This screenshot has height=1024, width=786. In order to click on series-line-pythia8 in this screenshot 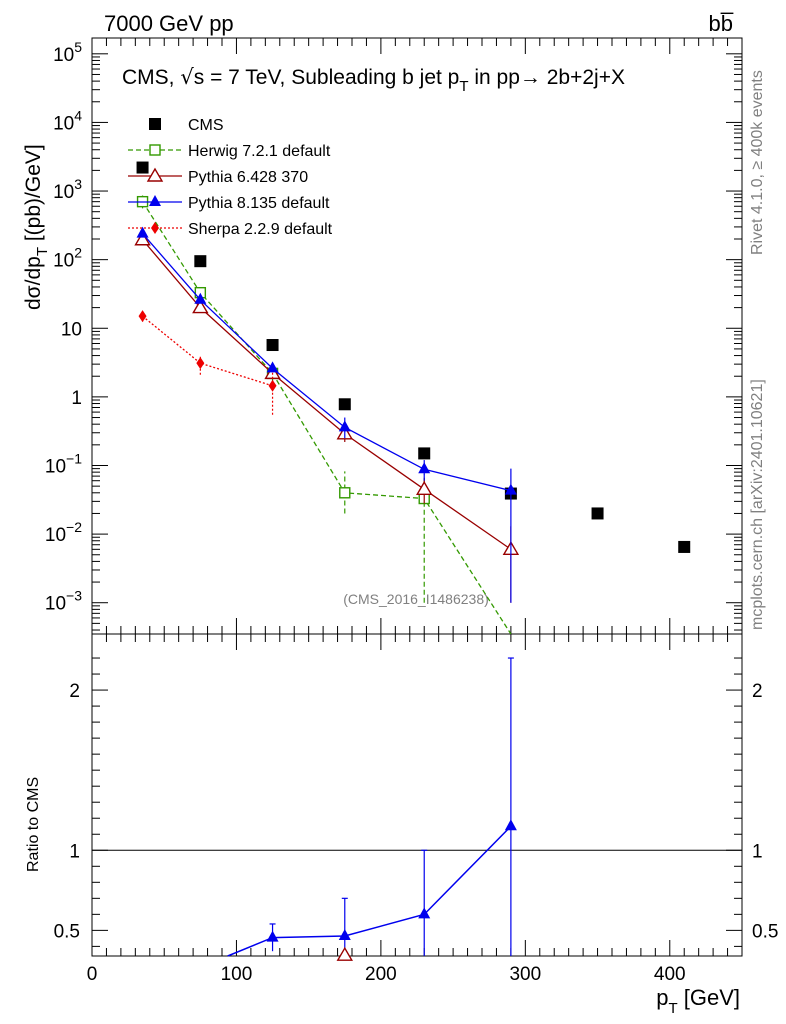, I will do `click(327, 362)`.